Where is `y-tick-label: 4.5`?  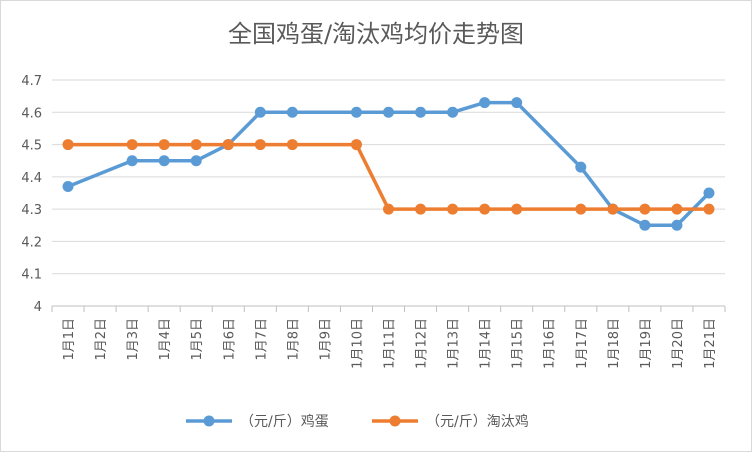
y-tick-label: 4.5 is located at coordinates (31, 146).